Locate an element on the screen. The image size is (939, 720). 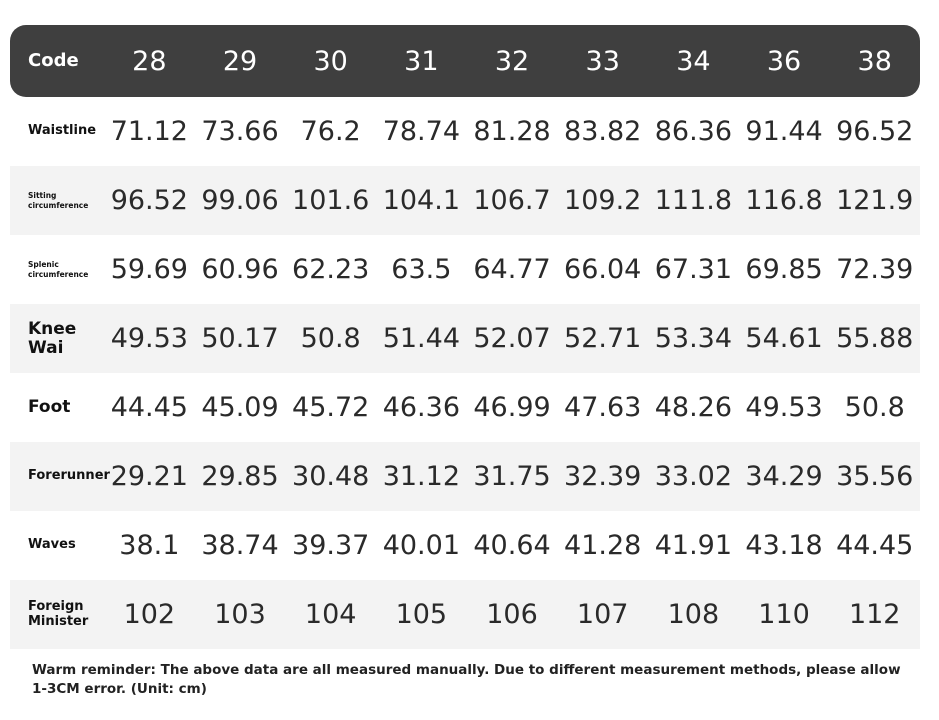
measurement-cell: 51.44 is located at coordinates (421, 338).